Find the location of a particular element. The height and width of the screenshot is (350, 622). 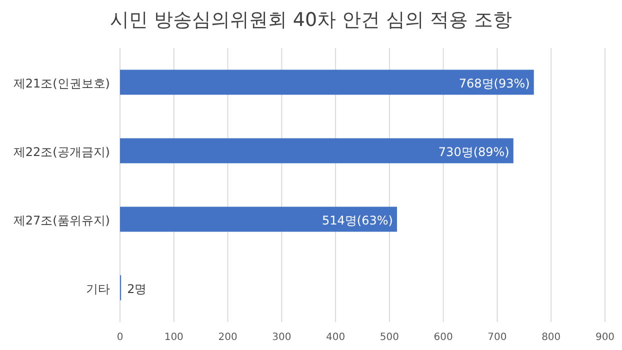

x-tick-label: 400 is located at coordinates (336, 337).